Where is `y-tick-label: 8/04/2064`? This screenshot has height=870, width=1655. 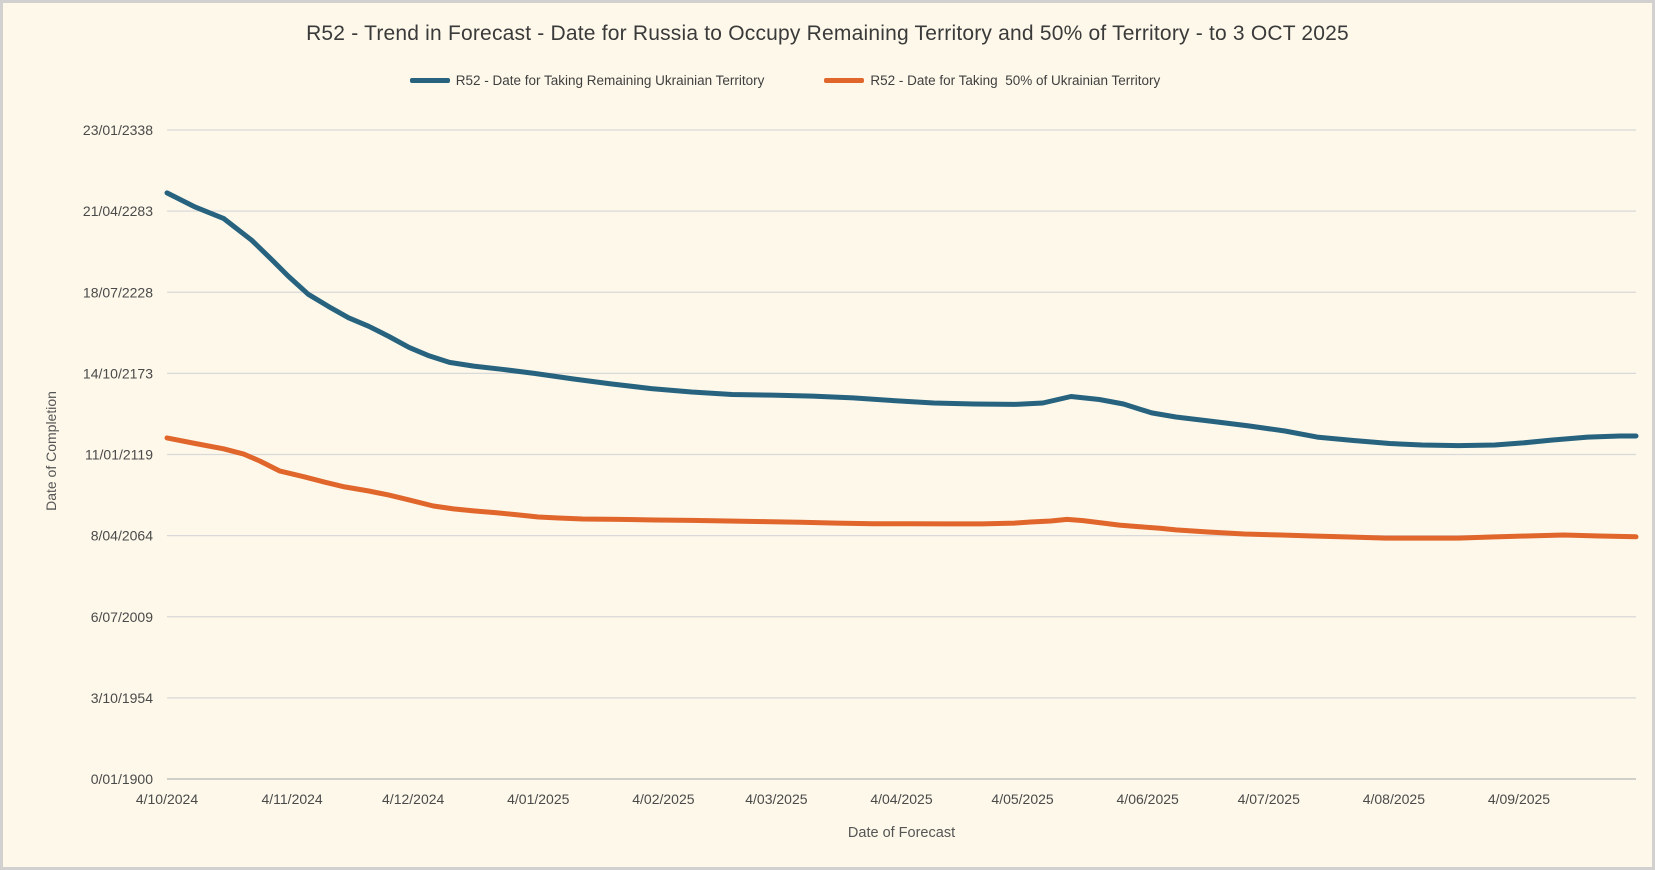
y-tick-label: 8/04/2064 is located at coordinates (122, 536).